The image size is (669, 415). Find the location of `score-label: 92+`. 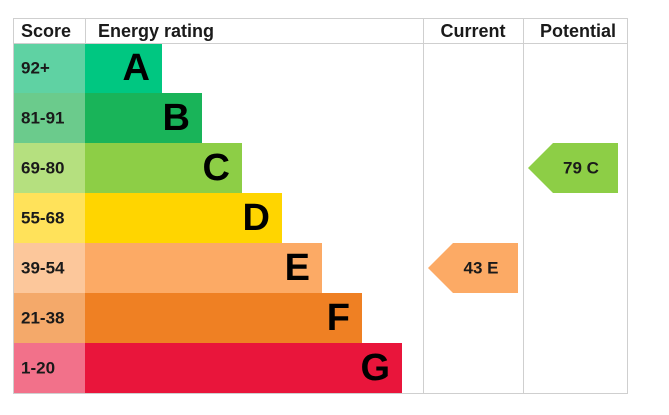

score-label: 92+ is located at coordinates (35, 68).